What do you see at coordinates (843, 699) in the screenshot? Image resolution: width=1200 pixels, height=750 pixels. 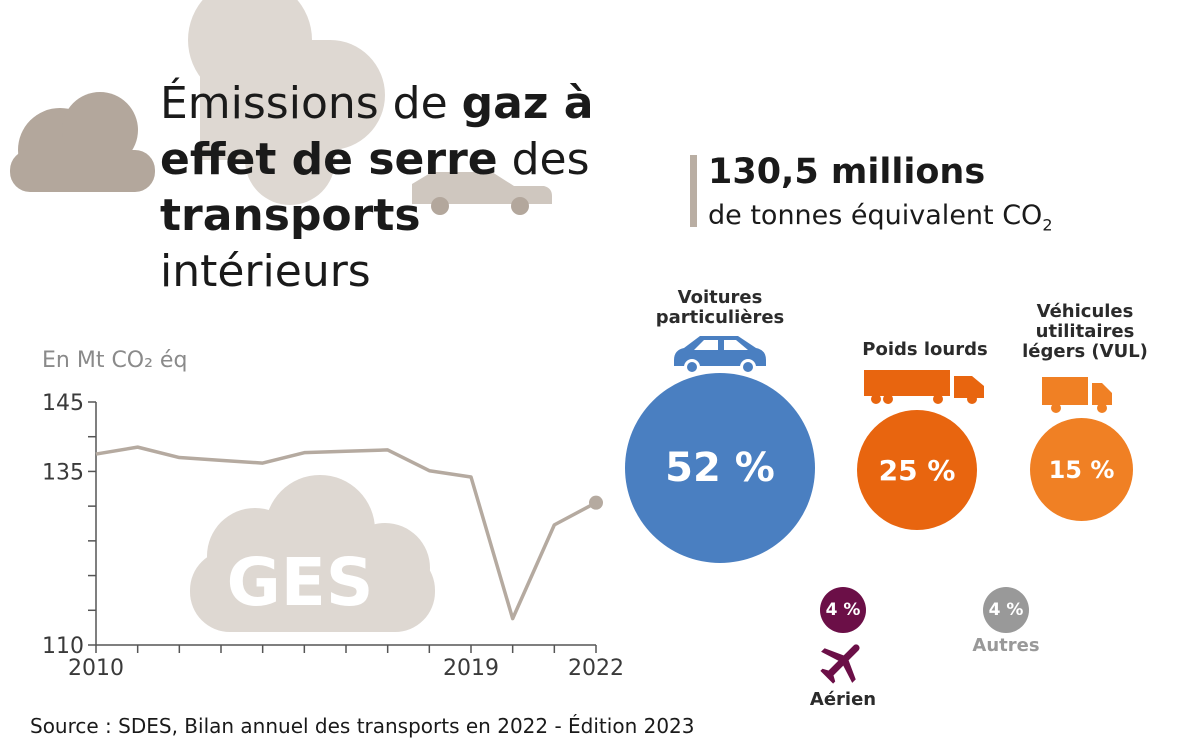 I see `category-label-aerien: Aérien` at bounding box center [843, 699].